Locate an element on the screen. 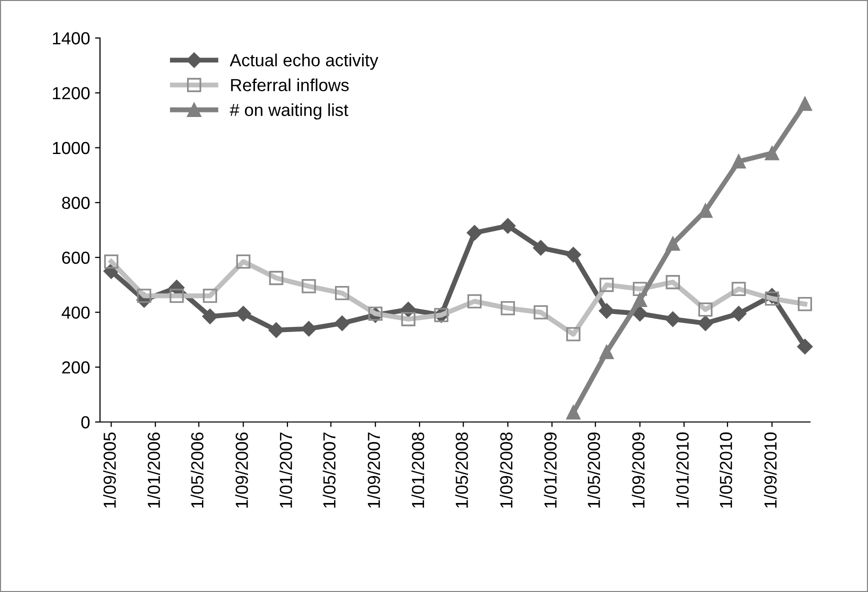  y-tick-label: 1200 is located at coordinates (71, 93).